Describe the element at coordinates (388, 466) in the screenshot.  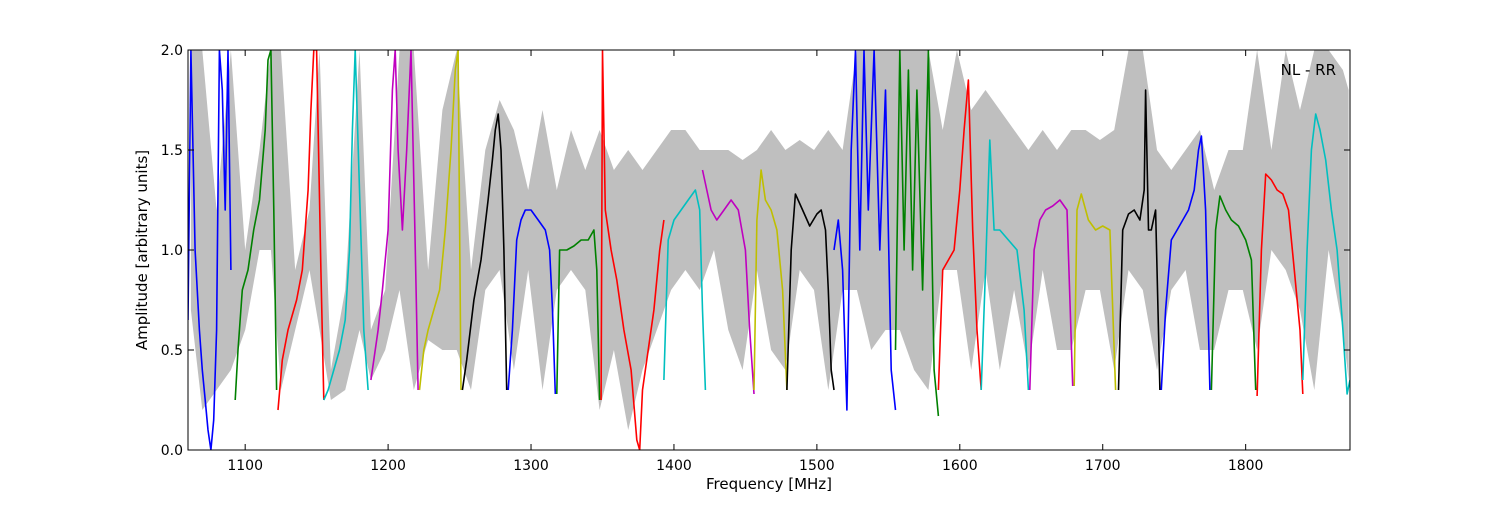
I see `x-tick-label: 1200` at that location.